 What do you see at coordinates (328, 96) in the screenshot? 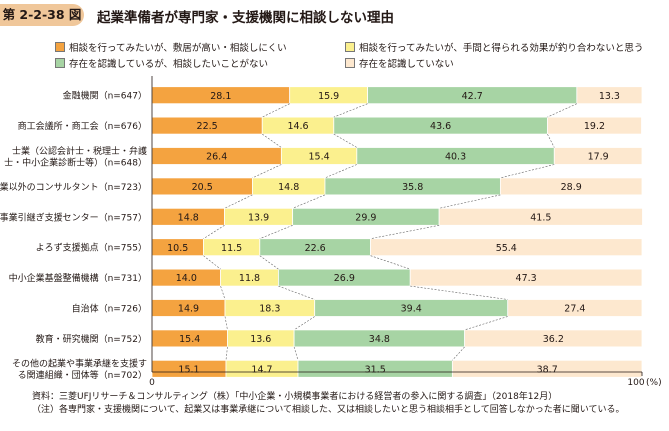
I see `data-label-1-2: 15.9` at bounding box center [328, 96].